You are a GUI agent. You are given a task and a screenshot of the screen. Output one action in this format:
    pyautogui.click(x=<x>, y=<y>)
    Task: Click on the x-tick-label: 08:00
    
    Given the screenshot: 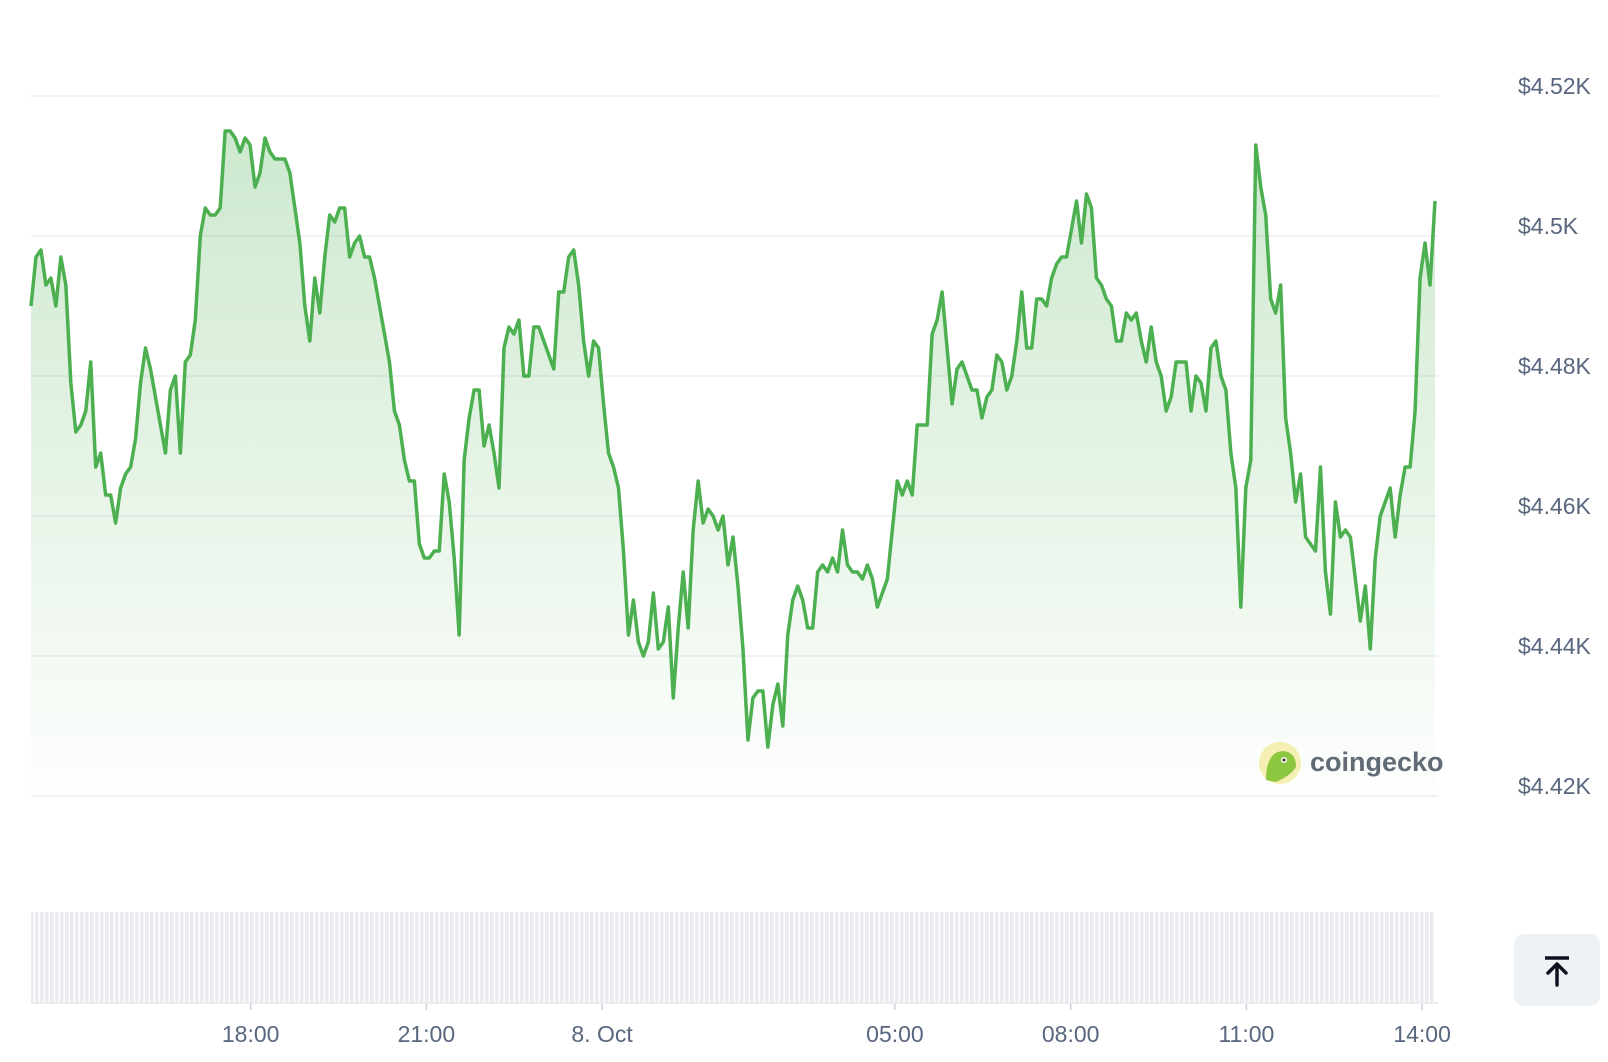 What is the action you would take?
    pyautogui.click(x=1071, y=1034)
    